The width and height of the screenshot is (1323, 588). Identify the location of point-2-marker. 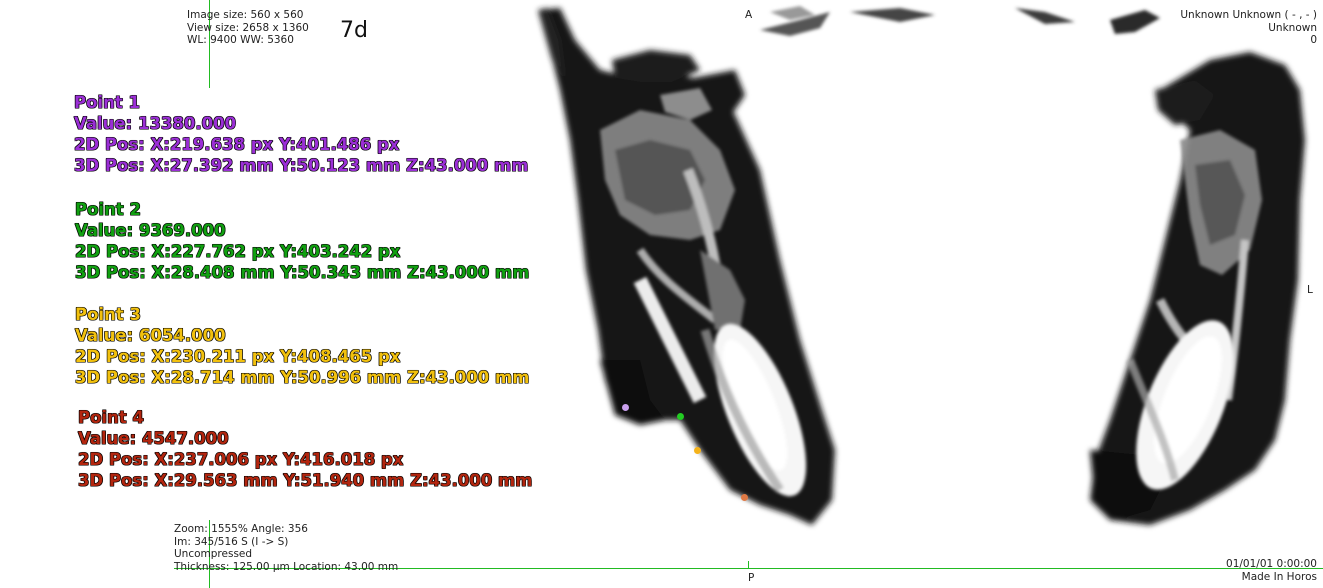
(680, 416).